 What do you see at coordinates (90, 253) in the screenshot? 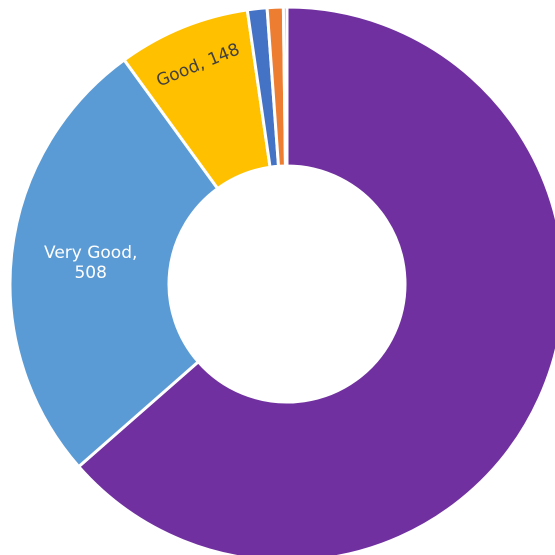
I see `data-label-line: Very Good,` at bounding box center [90, 253].